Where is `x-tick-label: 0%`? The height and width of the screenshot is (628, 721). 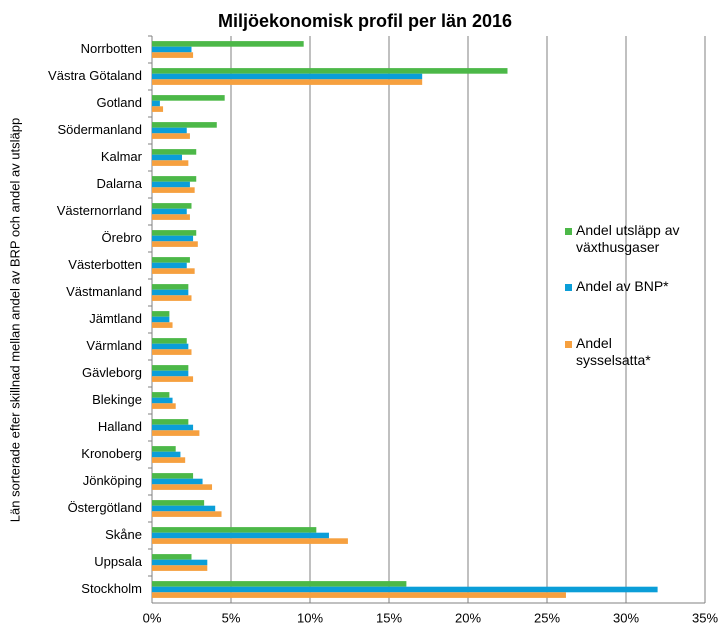 x-tick-label: 0% is located at coordinates (152, 617).